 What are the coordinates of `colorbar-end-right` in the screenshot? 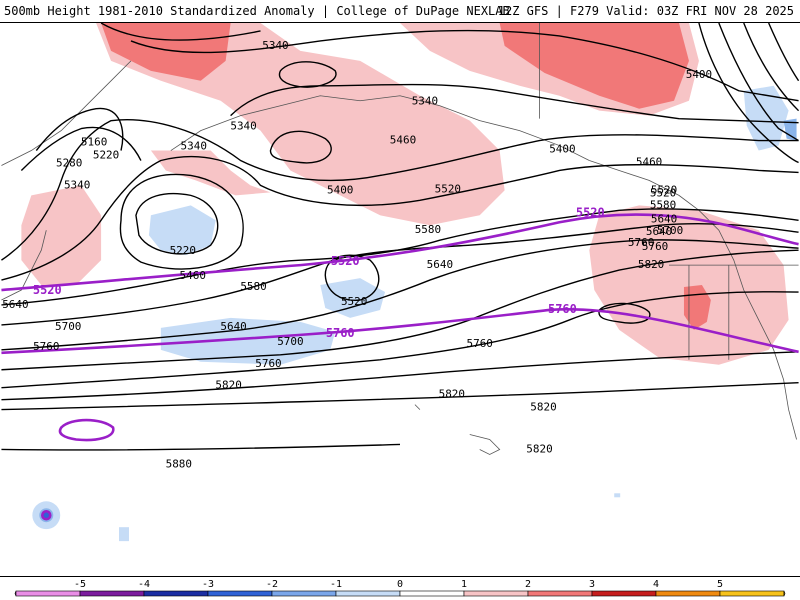 It's located at (784, 593).